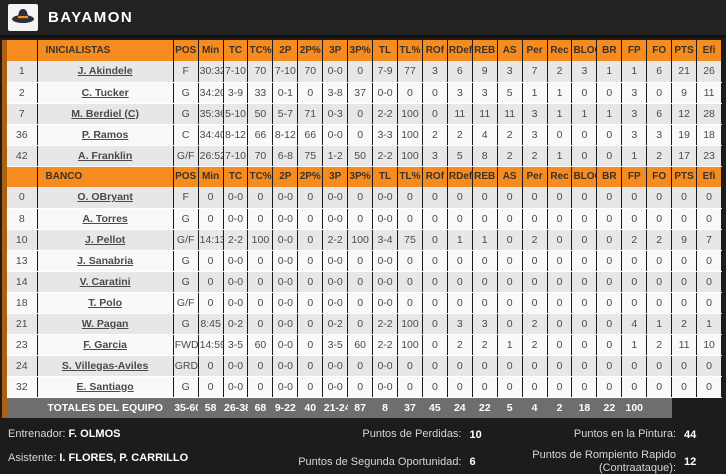 The width and height of the screenshot is (726, 474). Describe the element at coordinates (22, 303) in the screenshot. I see `player-number: 18` at that location.